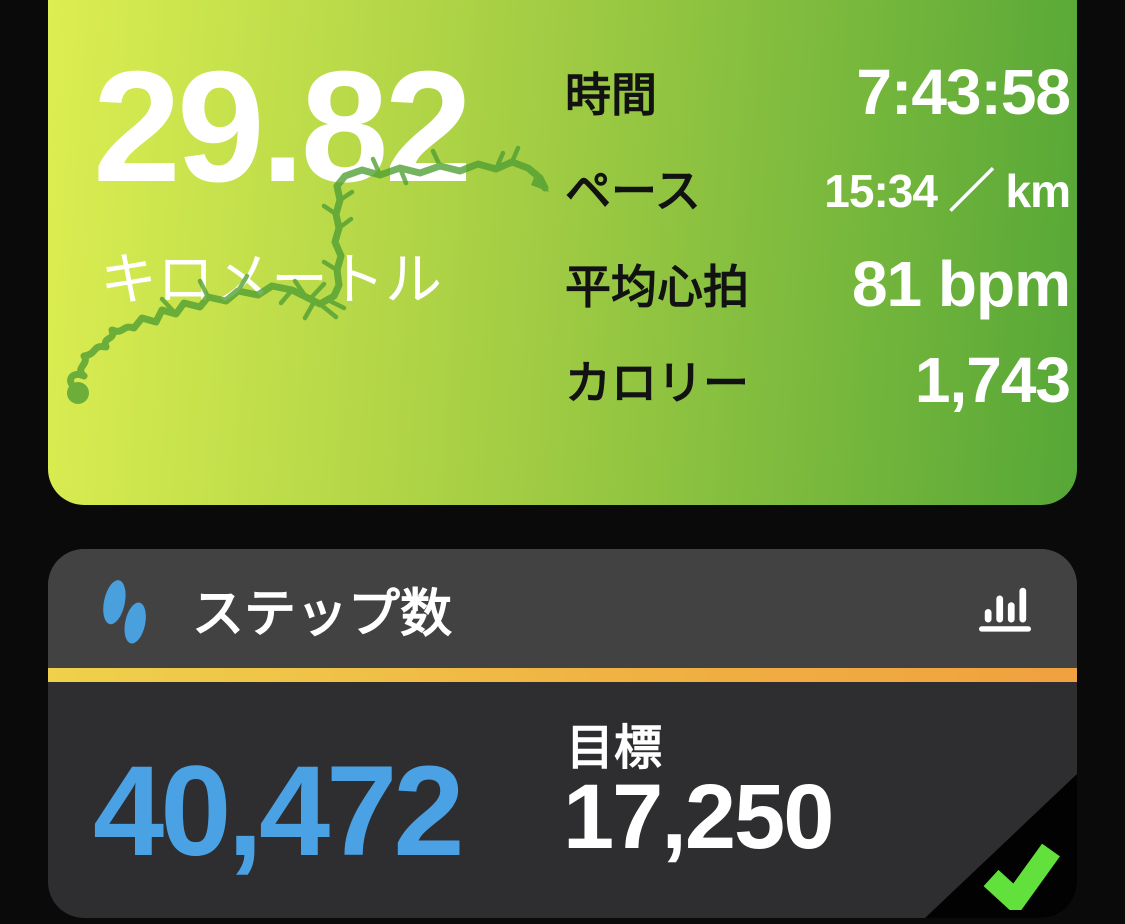 This screenshot has width=1125, height=924. What do you see at coordinates (271, 280) in the screenshot?
I see `distance-unit-label: キロメートル` at bounding box center [271, 280].